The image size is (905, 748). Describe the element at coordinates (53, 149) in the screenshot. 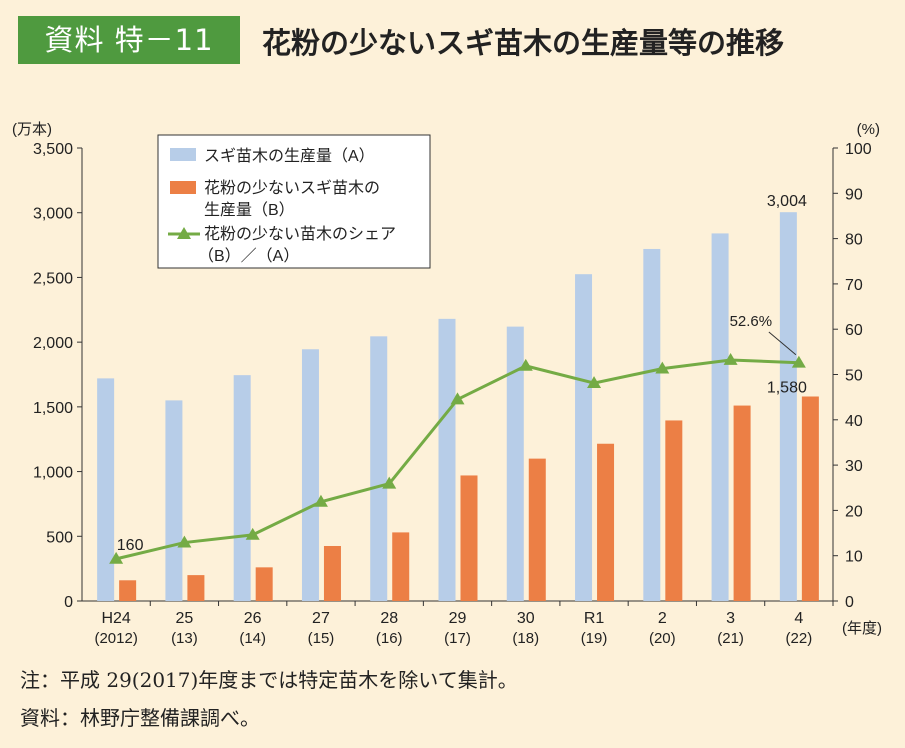

I see `left-tick-label: 3,500` at that location.